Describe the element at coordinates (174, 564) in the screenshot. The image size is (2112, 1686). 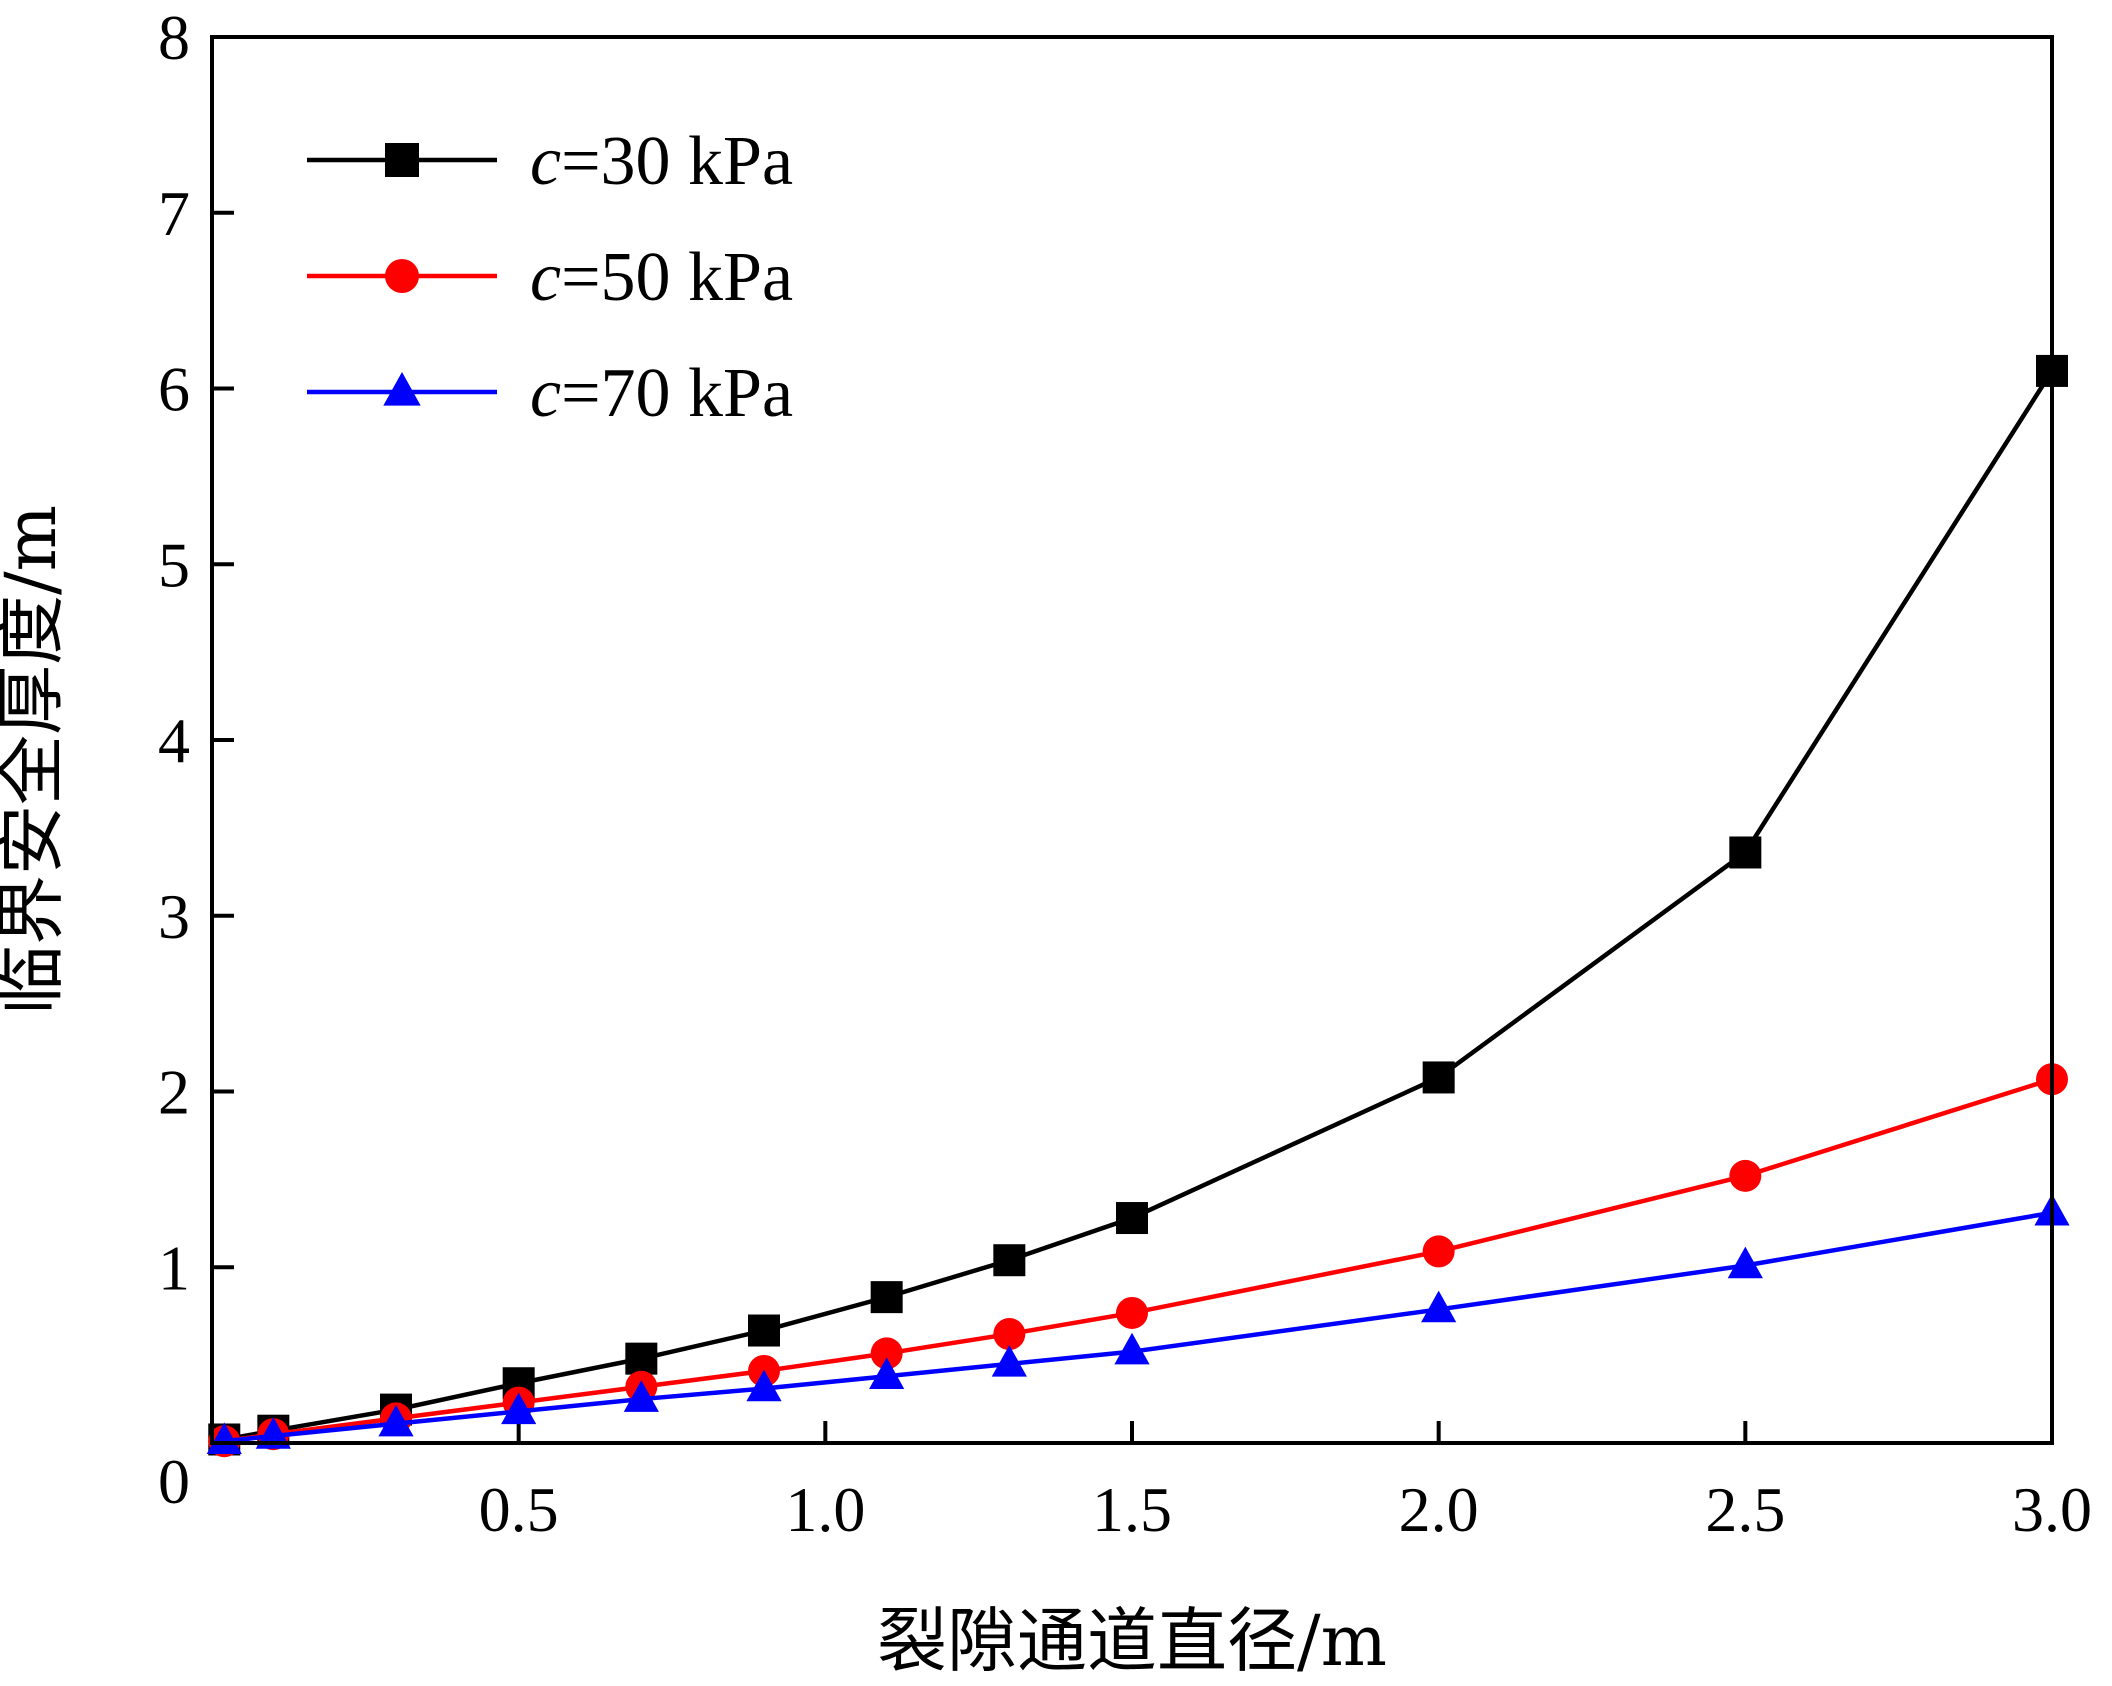
I see `y-tick-label: 5` at that location.